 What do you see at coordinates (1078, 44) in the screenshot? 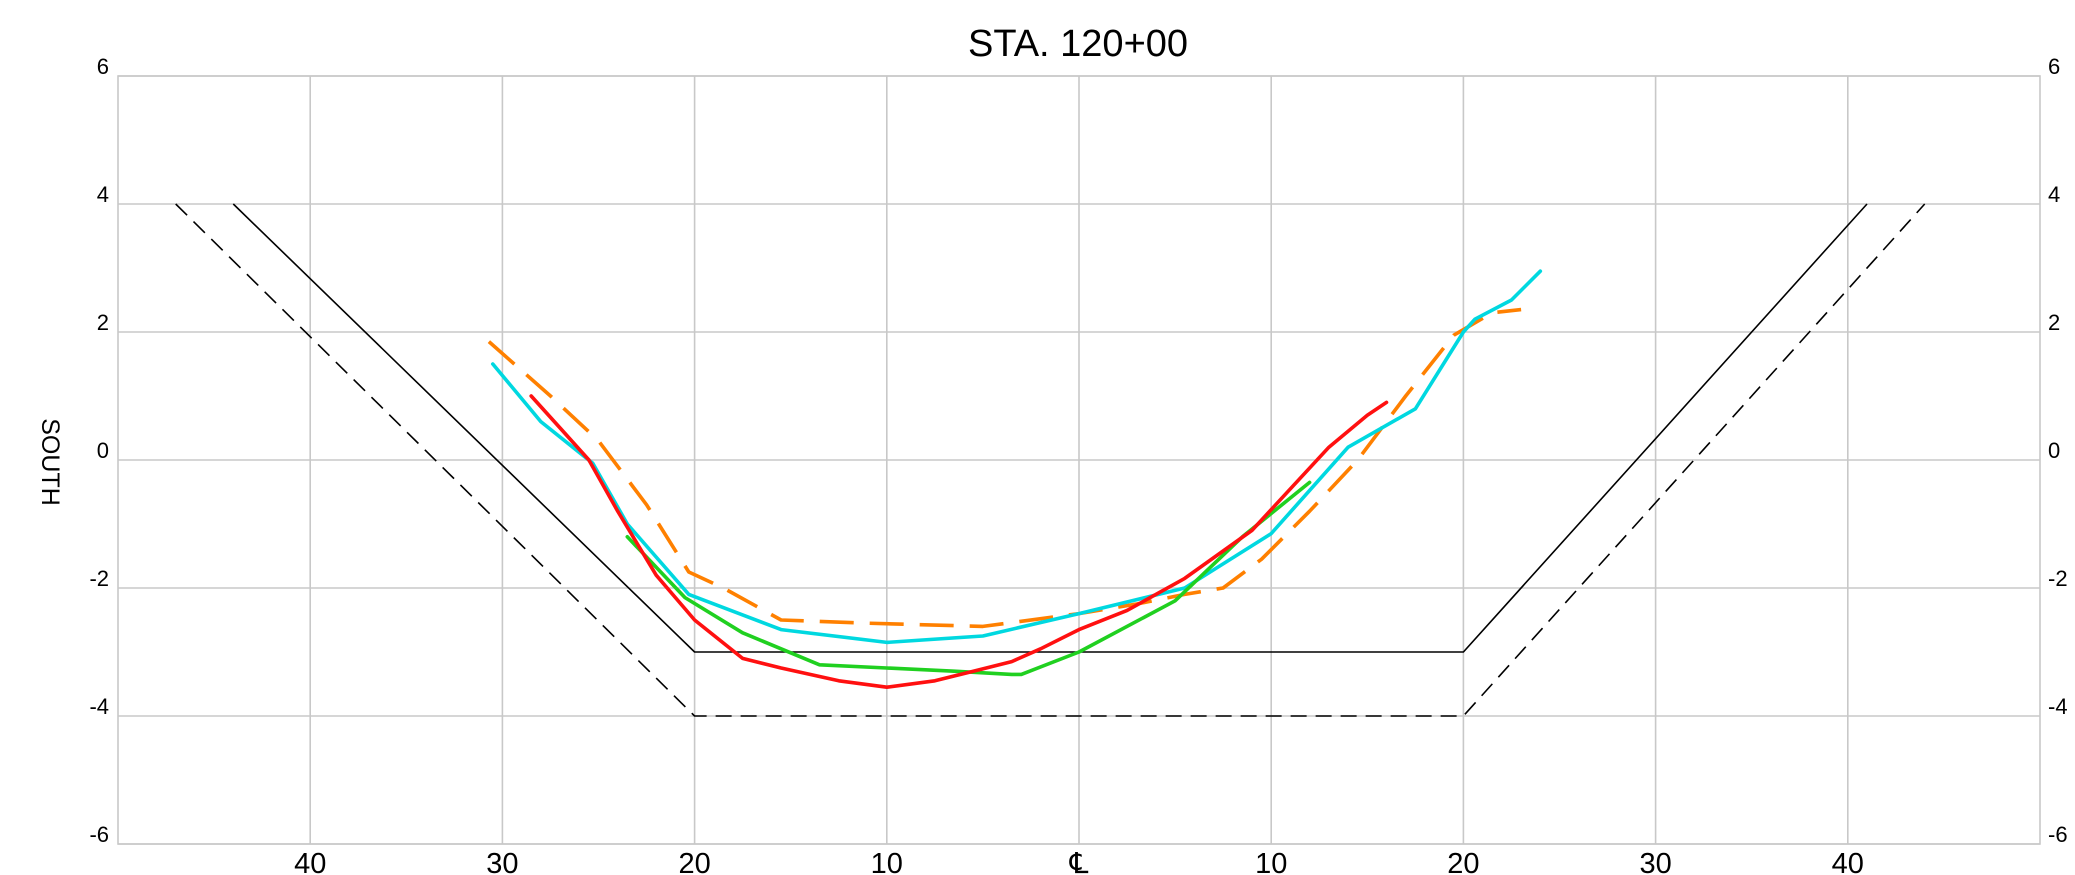
I see `chart-title: STA. 120+00` at bounding box center [1078, 44].